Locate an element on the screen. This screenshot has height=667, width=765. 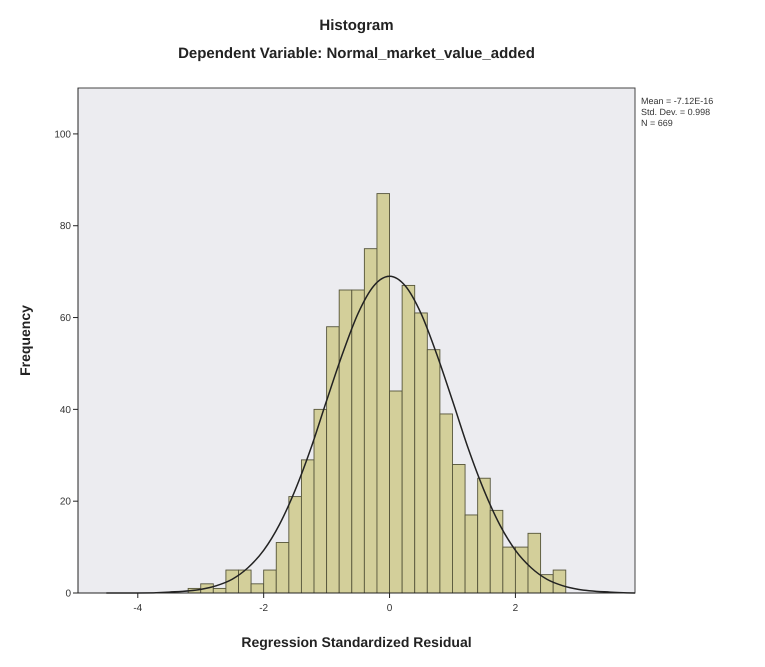
chart-title: Histogram is located at coordinates (356, 25).